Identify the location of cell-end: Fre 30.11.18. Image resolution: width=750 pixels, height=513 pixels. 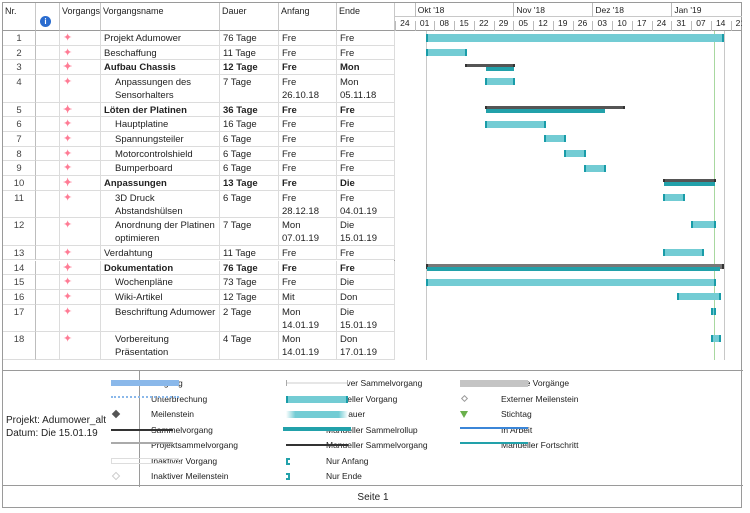
(366, 154).